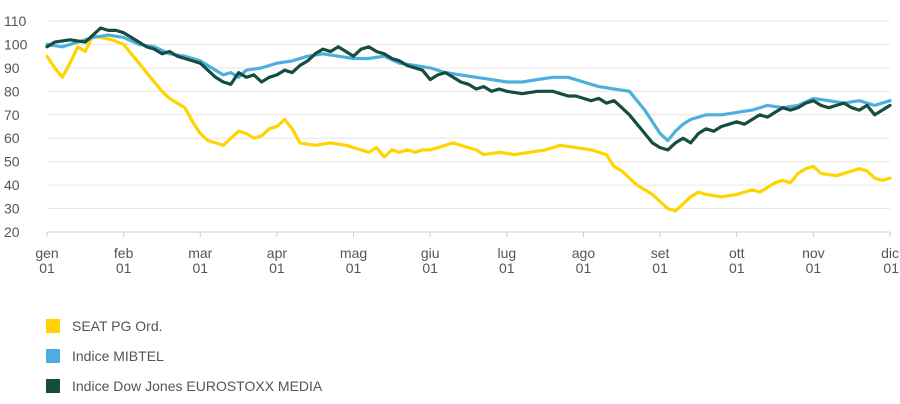 The width and height of the screenshot is (900, 404). I want to click on x-tick-month: mar, so click(200, 253).